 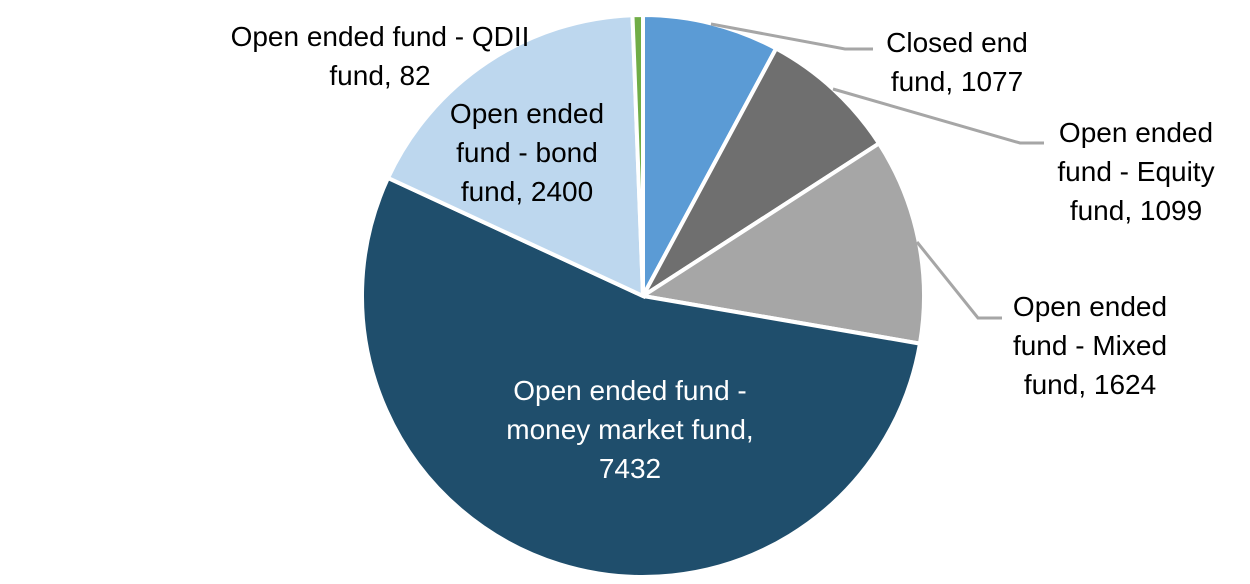 What do you see at coordinates (958, 280) in the screenshot?
I see `leader-line-open-ended-mixed-fund` at bounding box center [958, 280].